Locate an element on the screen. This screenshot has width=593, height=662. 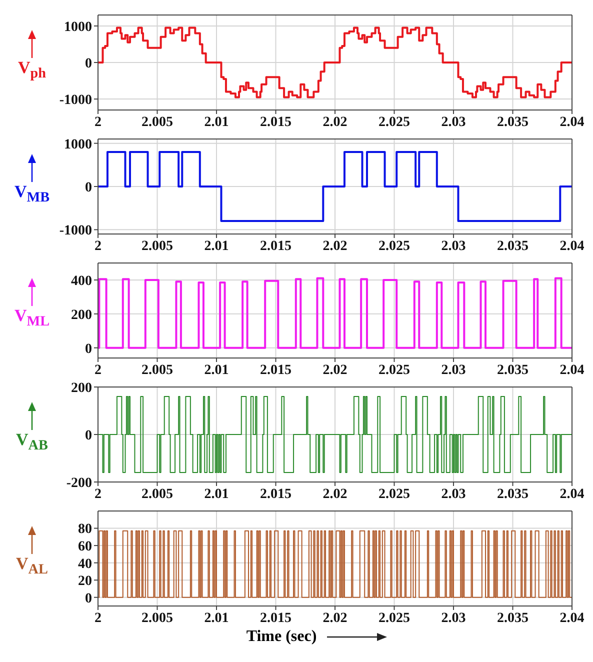
y-tick-label: -200 is located at coordinates (79, 483).